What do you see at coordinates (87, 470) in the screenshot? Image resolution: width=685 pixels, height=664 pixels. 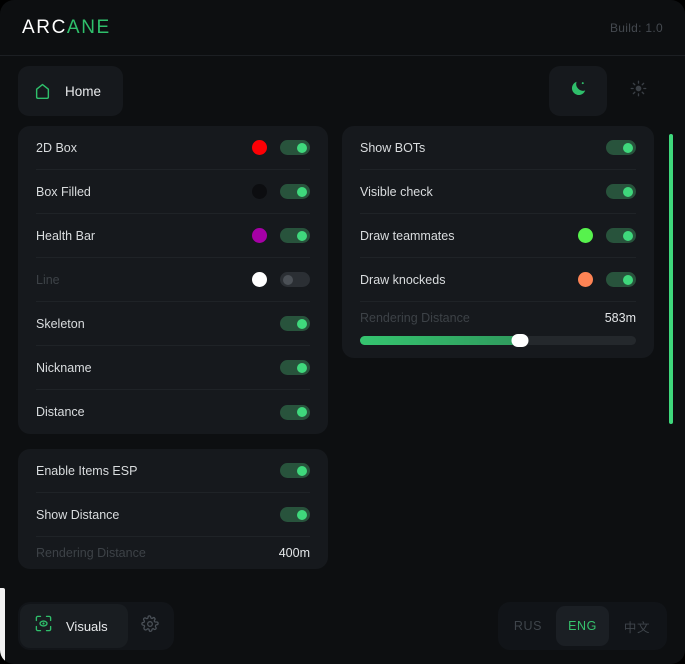 I see `row-label: Enable Items ESP` at bounding box center [87, 470].